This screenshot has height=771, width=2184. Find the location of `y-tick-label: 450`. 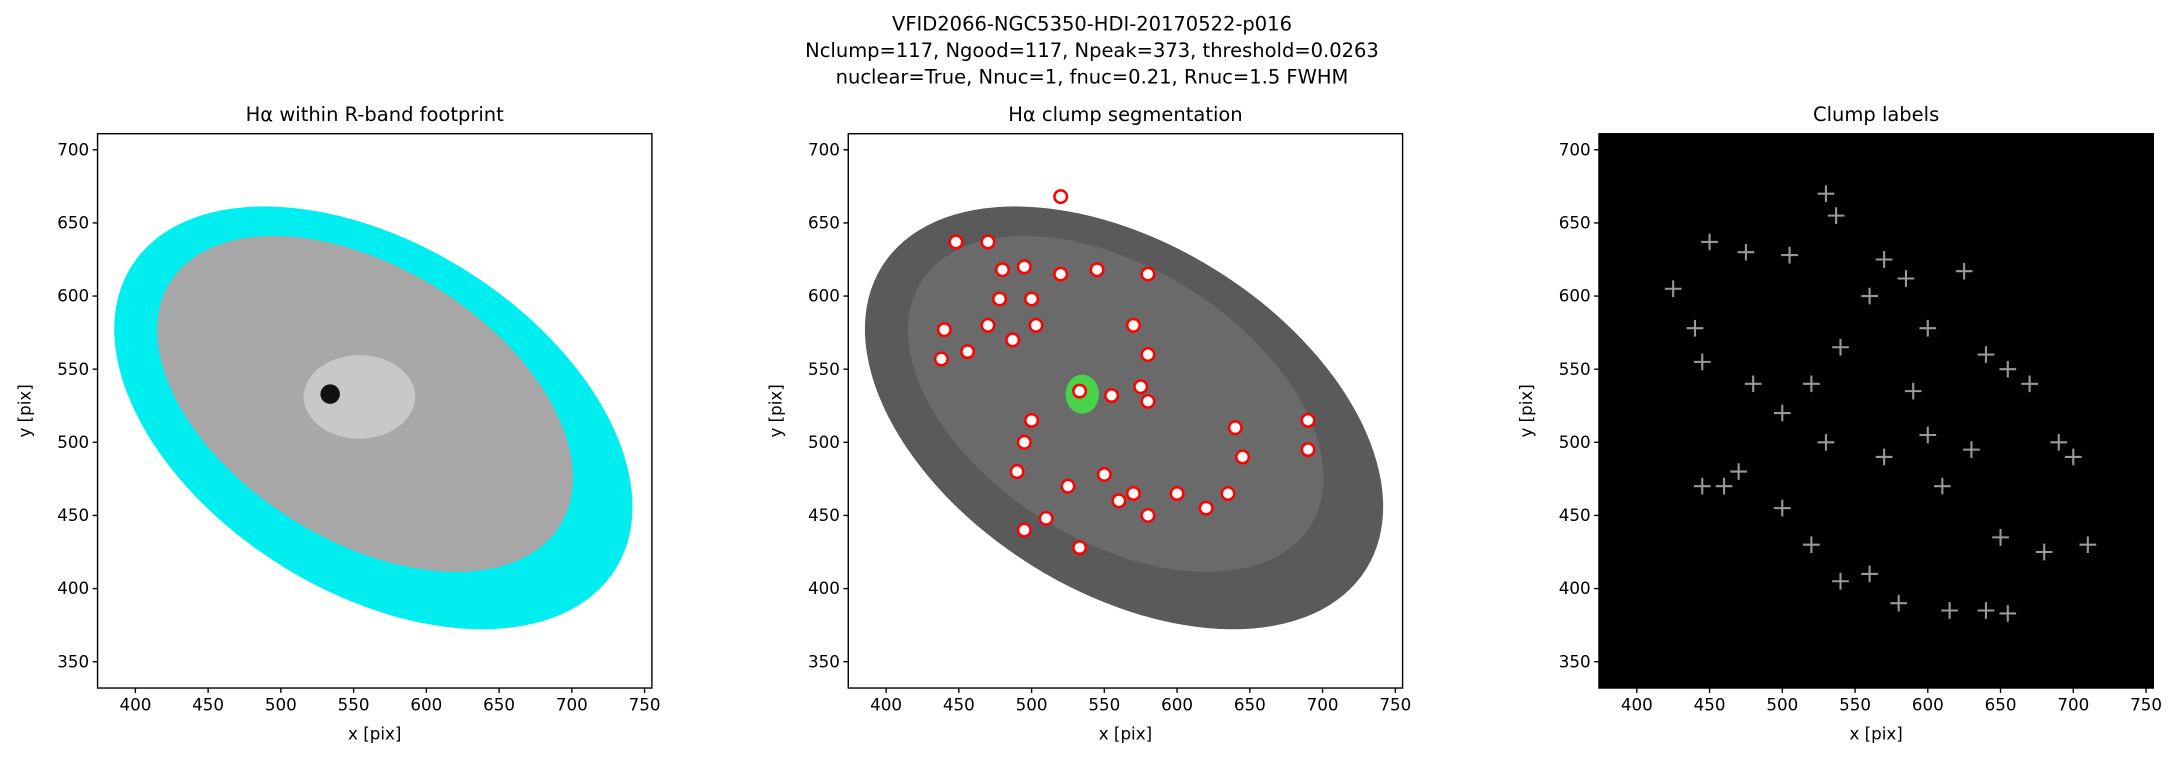

y-tick-label: 450 is located at coordinates (73, 515).